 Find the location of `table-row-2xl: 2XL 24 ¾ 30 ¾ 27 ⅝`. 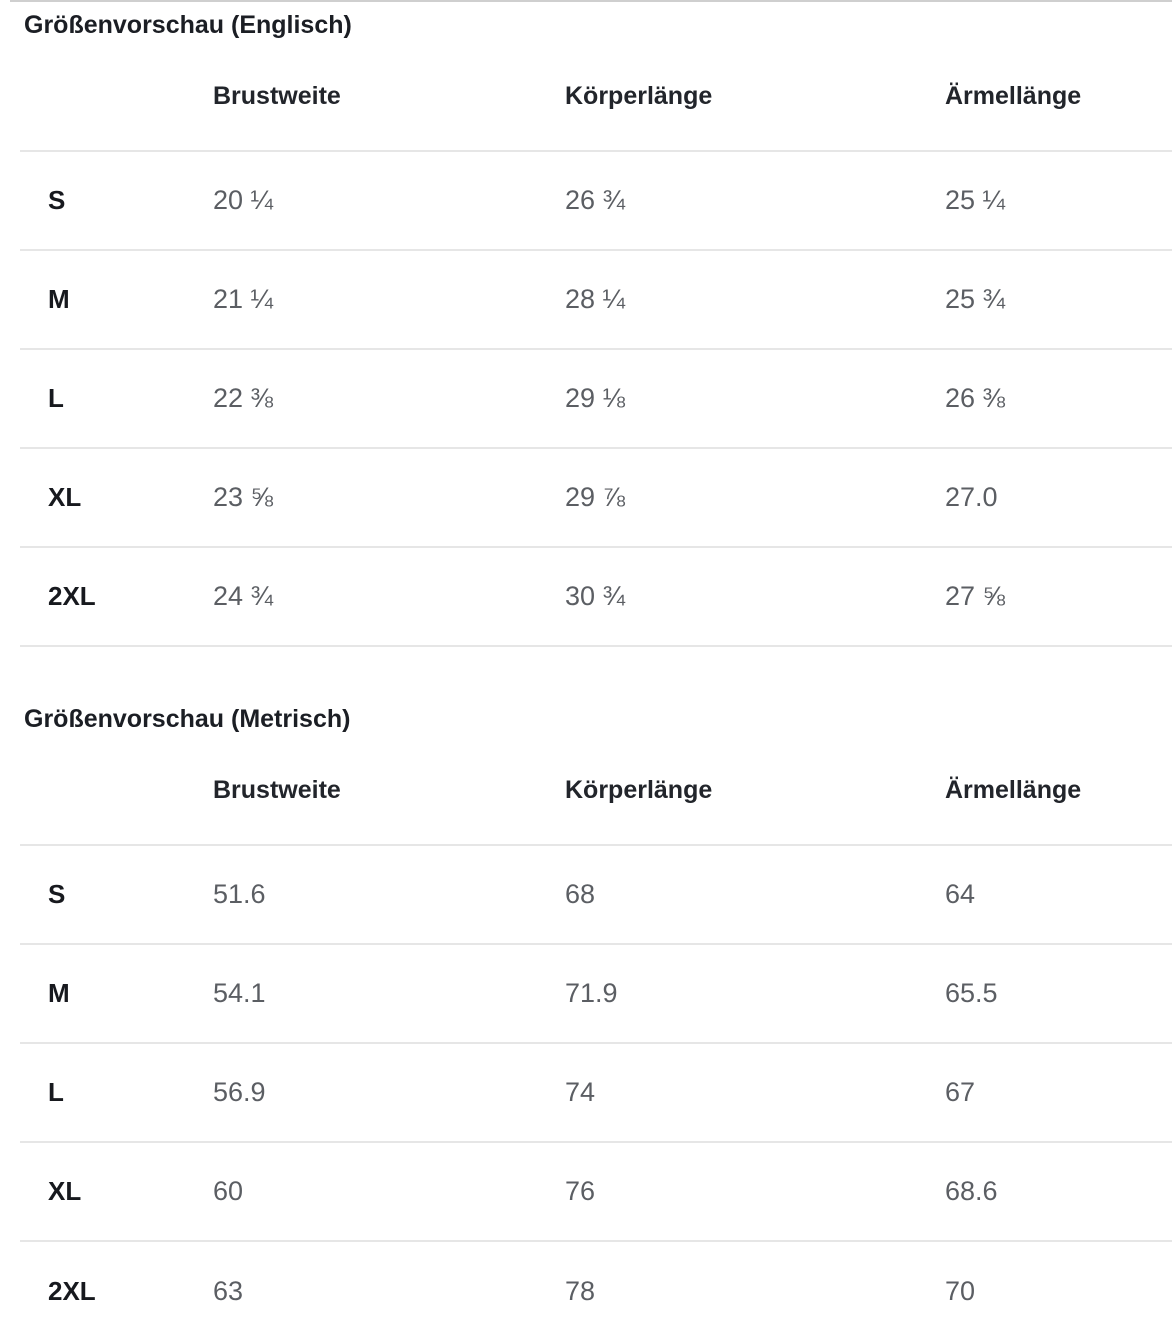

table-row-2xl: 2XL 24 ¾ 30 ¾ 27 ⅝ is located at coordinates (596, 597).